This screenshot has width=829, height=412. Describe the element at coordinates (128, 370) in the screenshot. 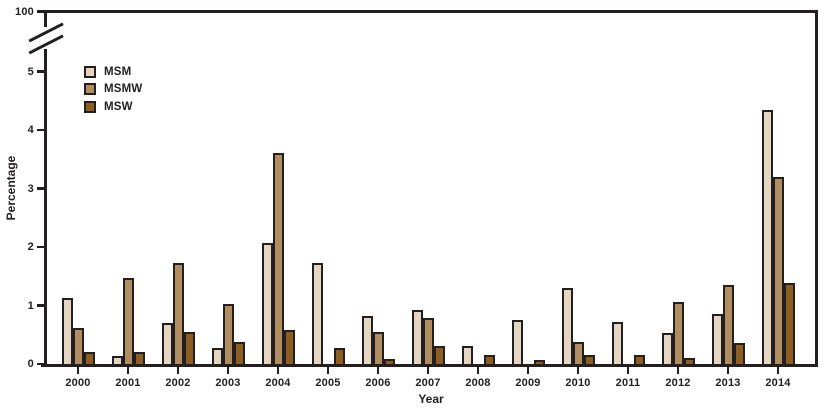

I see `x-tick-2001` at that location.